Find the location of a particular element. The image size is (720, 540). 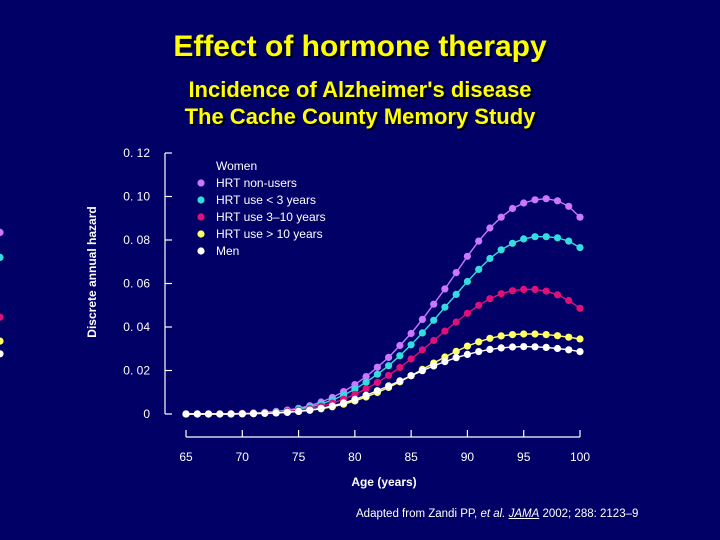

legend-heading: Women is located at coordinates (236, 166).